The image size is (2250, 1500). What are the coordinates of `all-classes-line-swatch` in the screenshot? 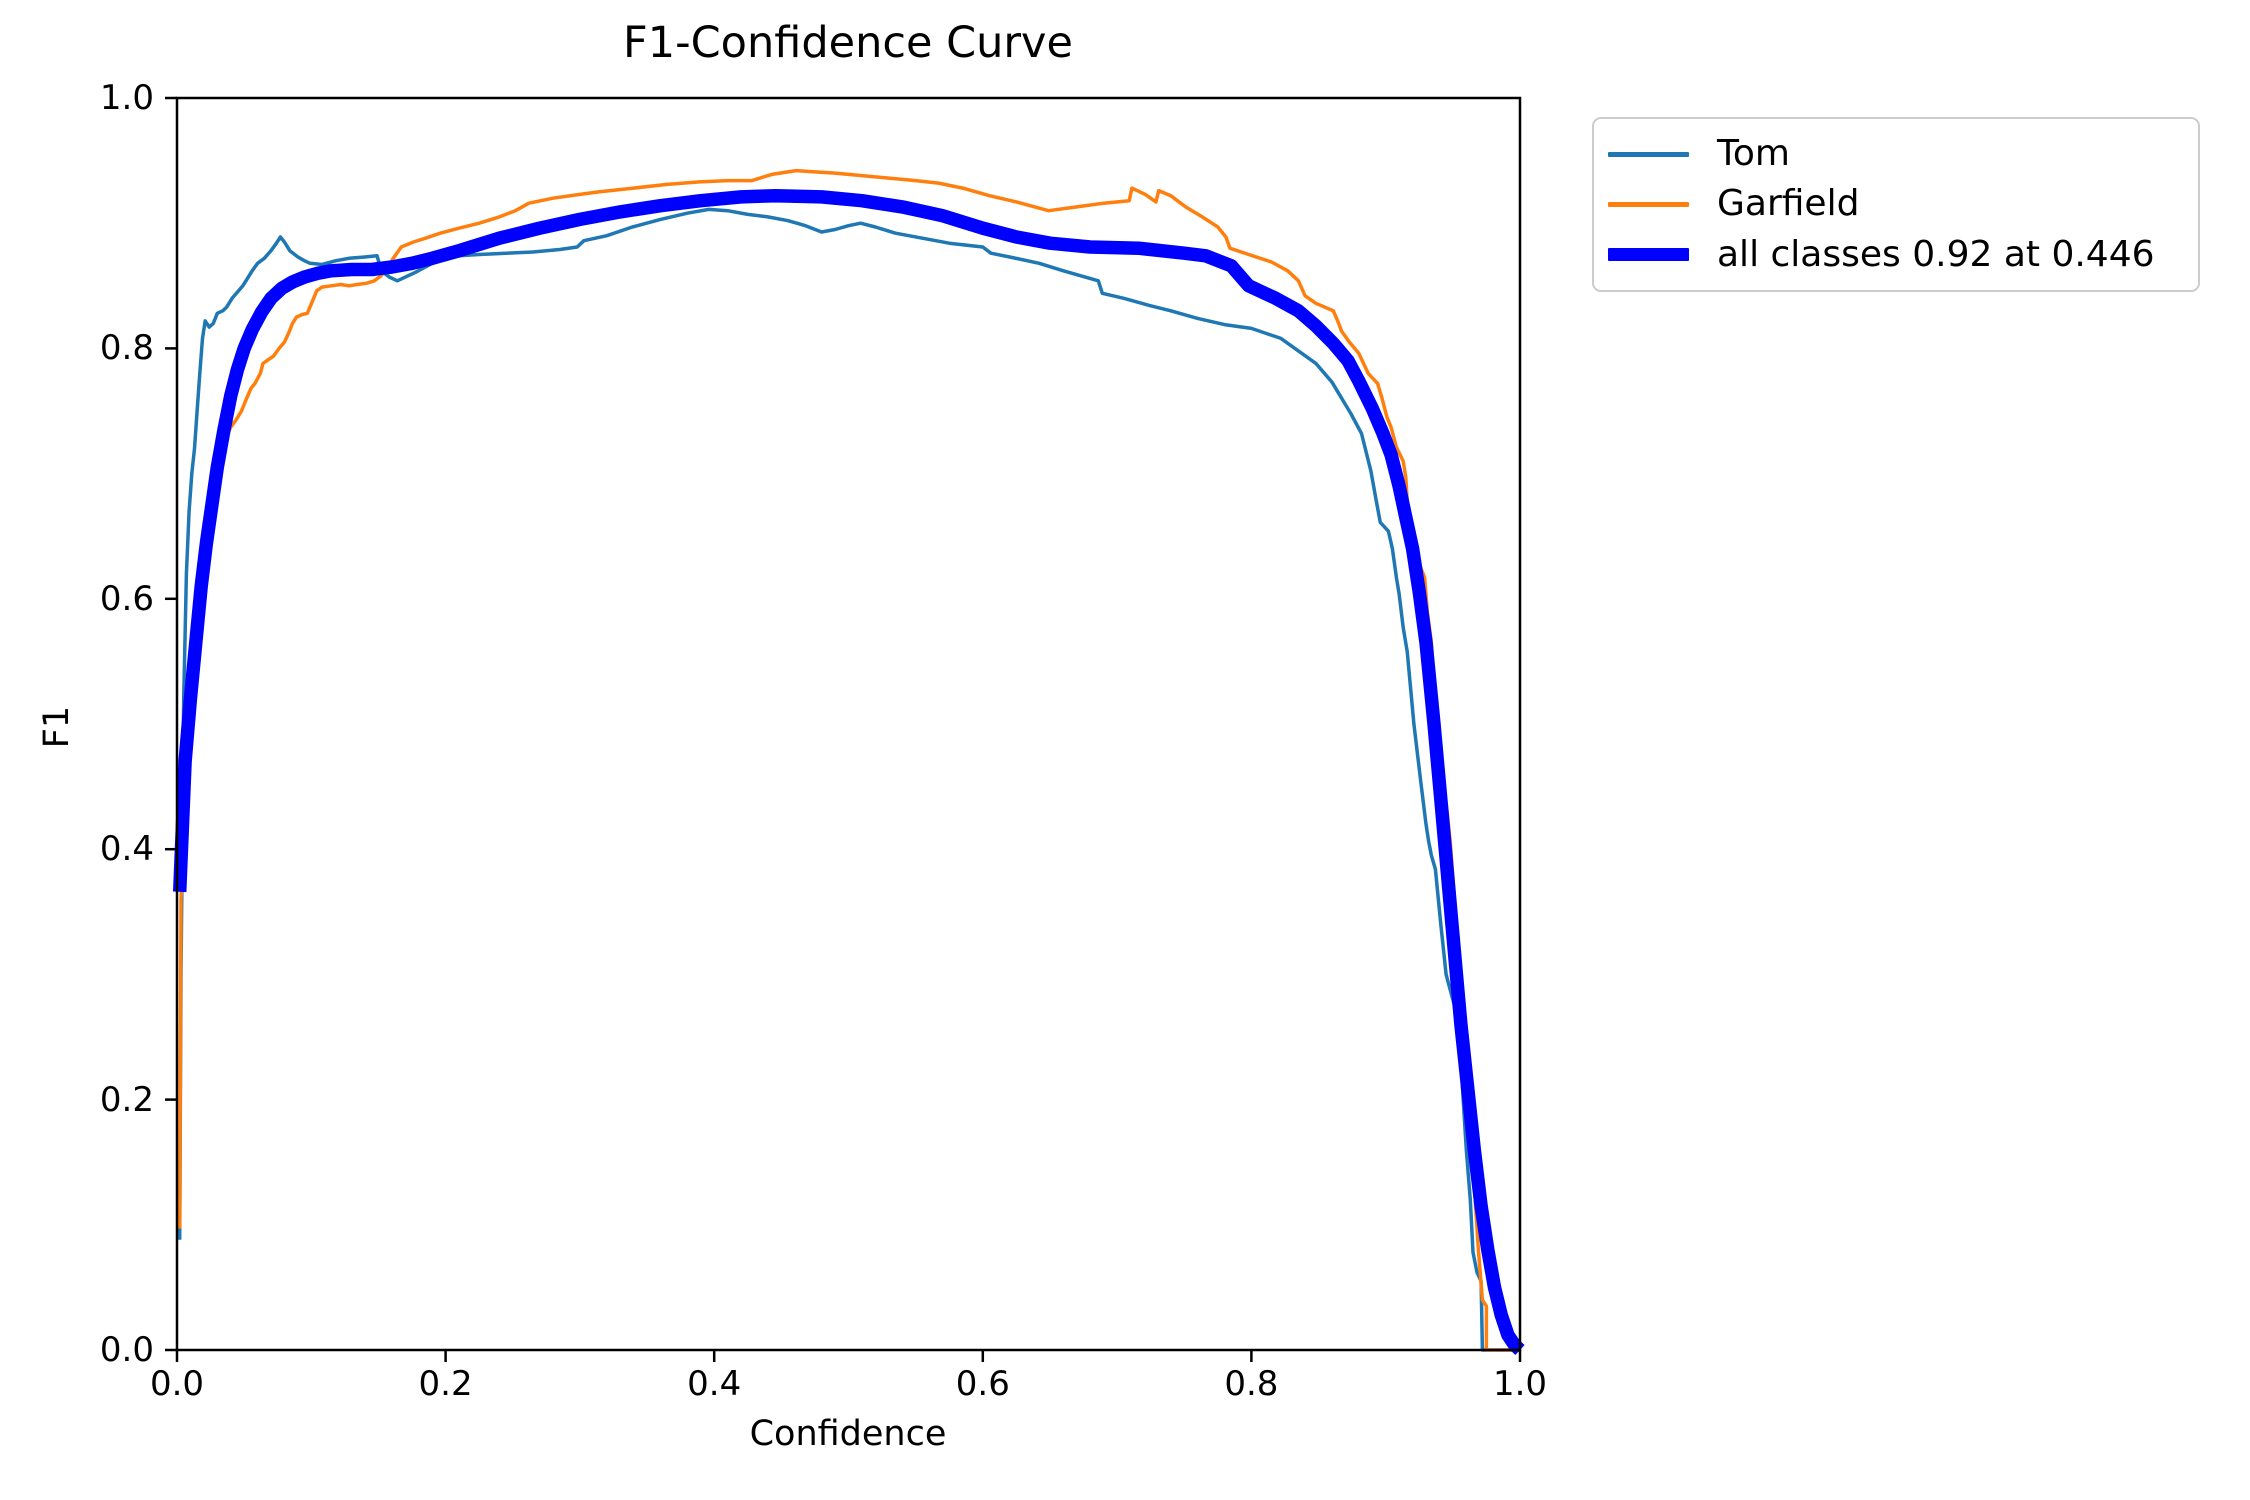 It's located at (1648, 255).